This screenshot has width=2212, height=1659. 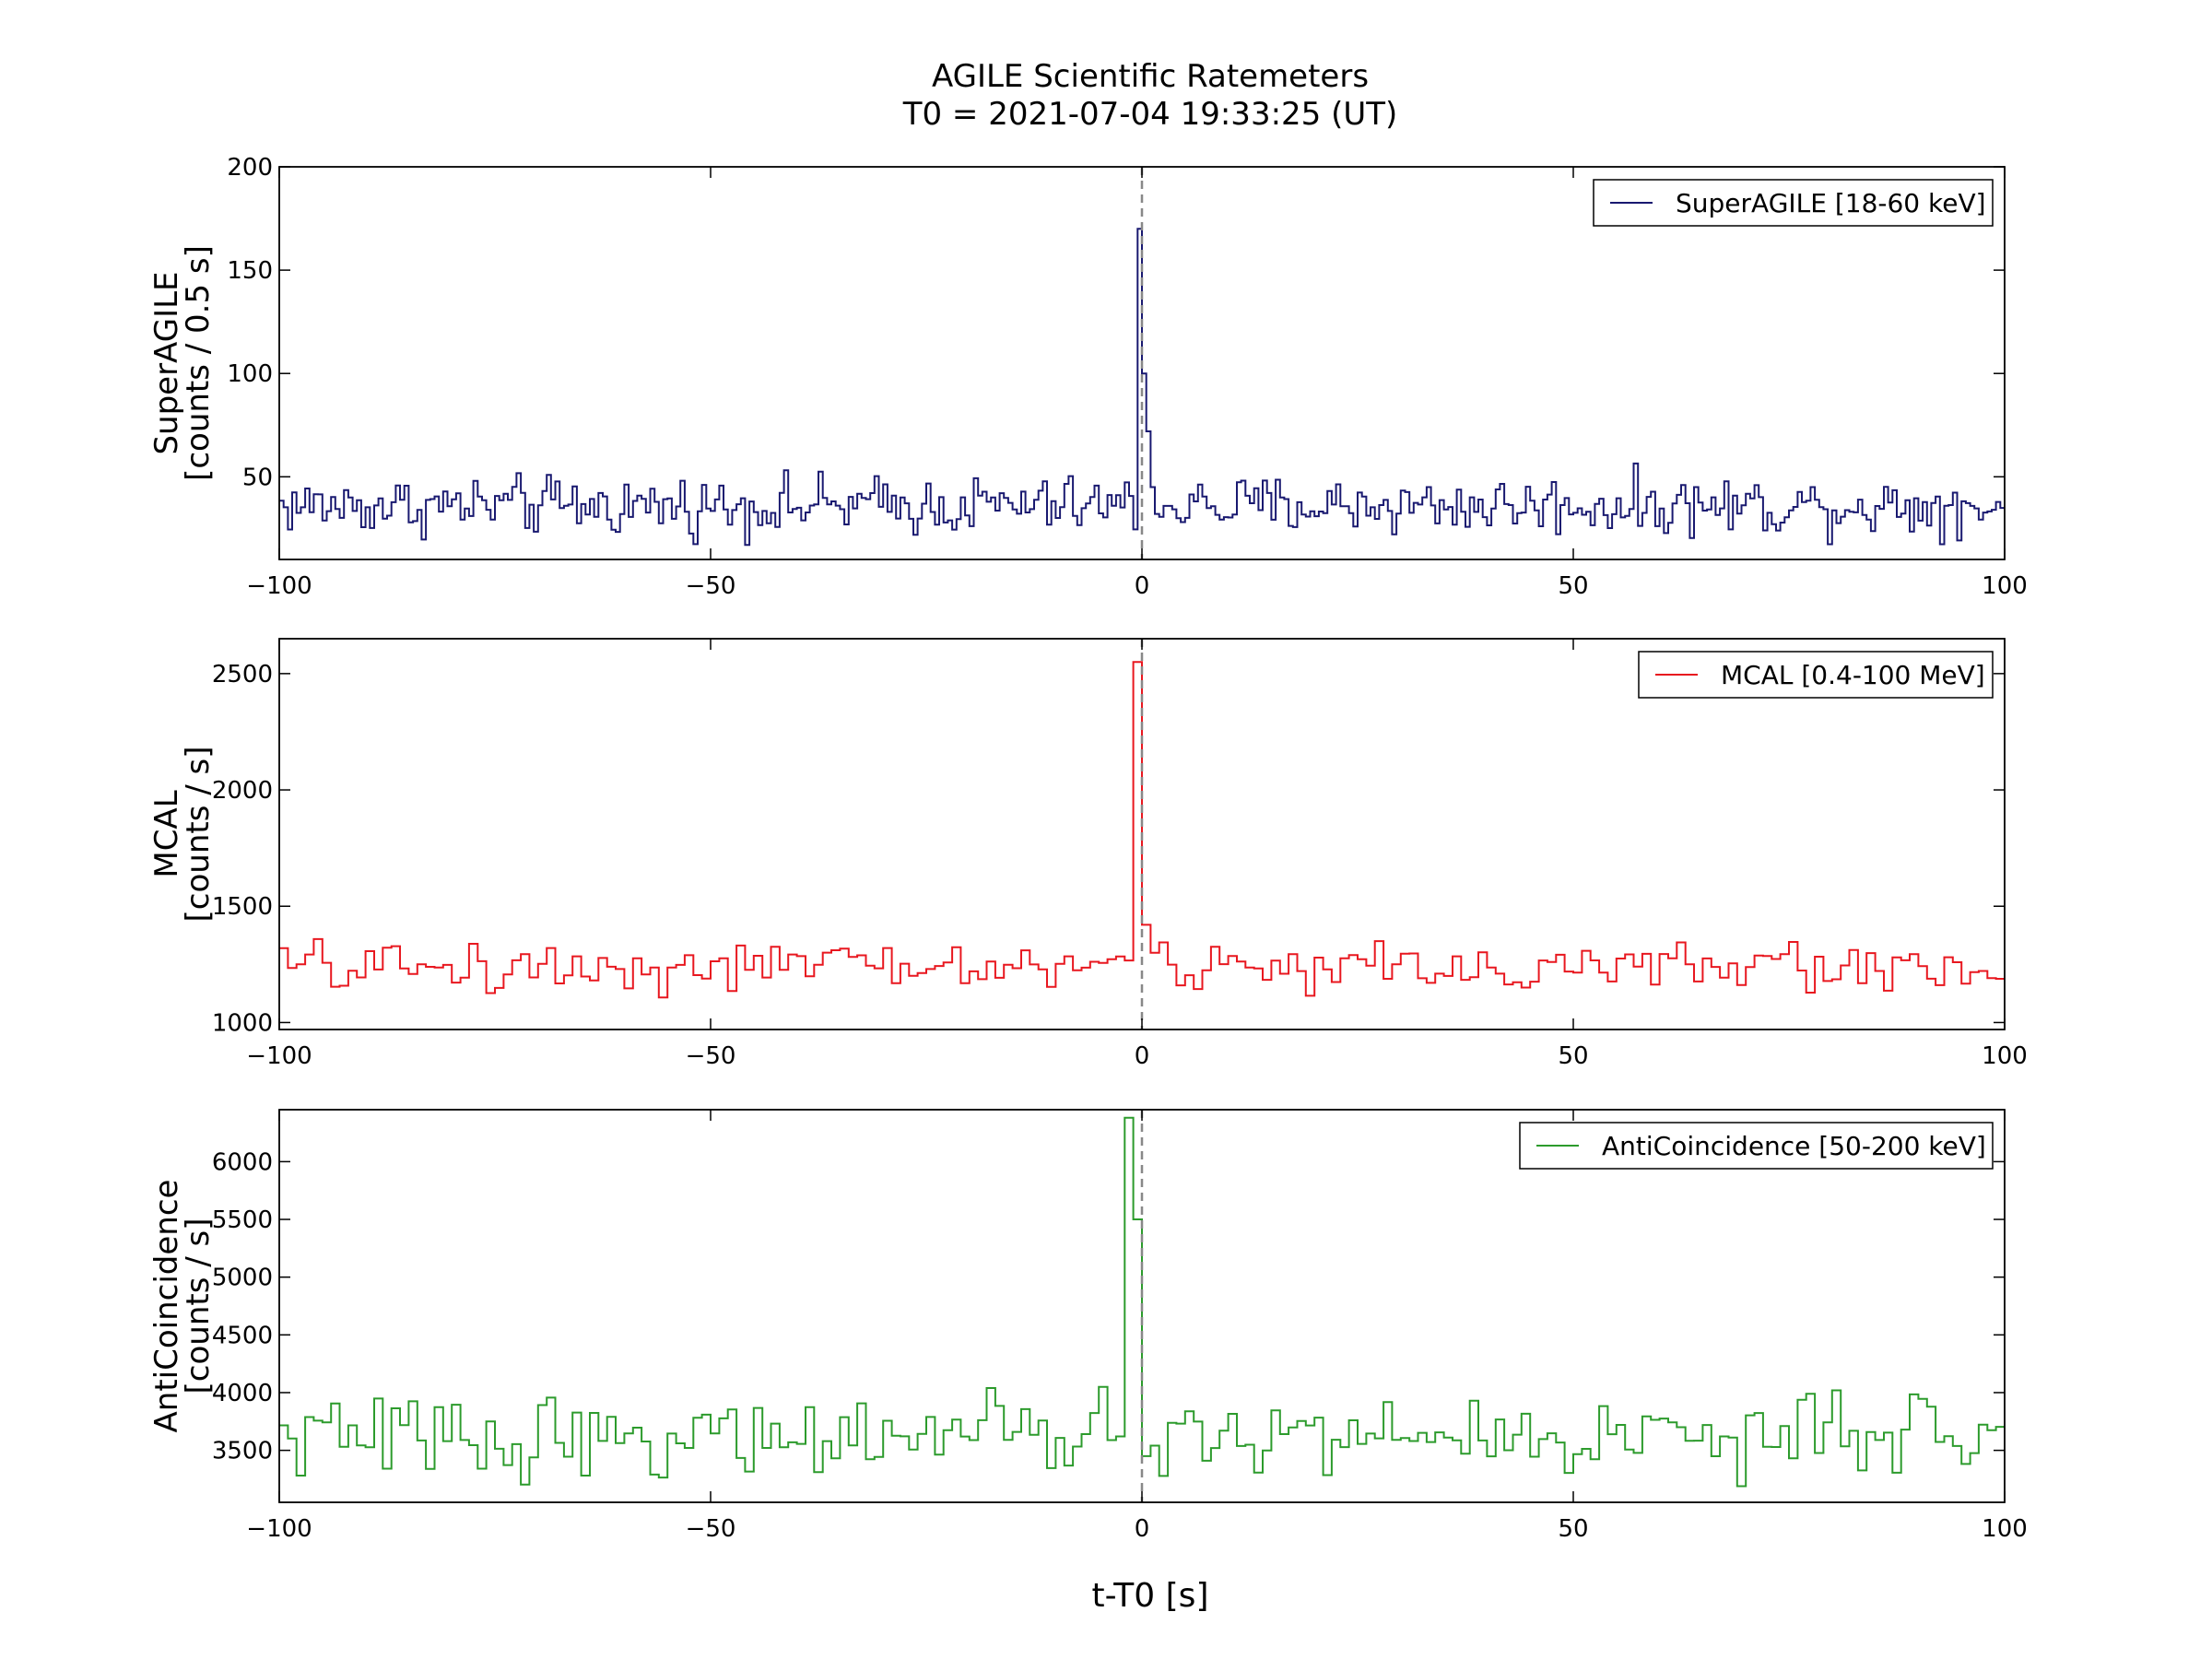 I want to click on y-tick-label: 5000, so click(x=242, y=1278).